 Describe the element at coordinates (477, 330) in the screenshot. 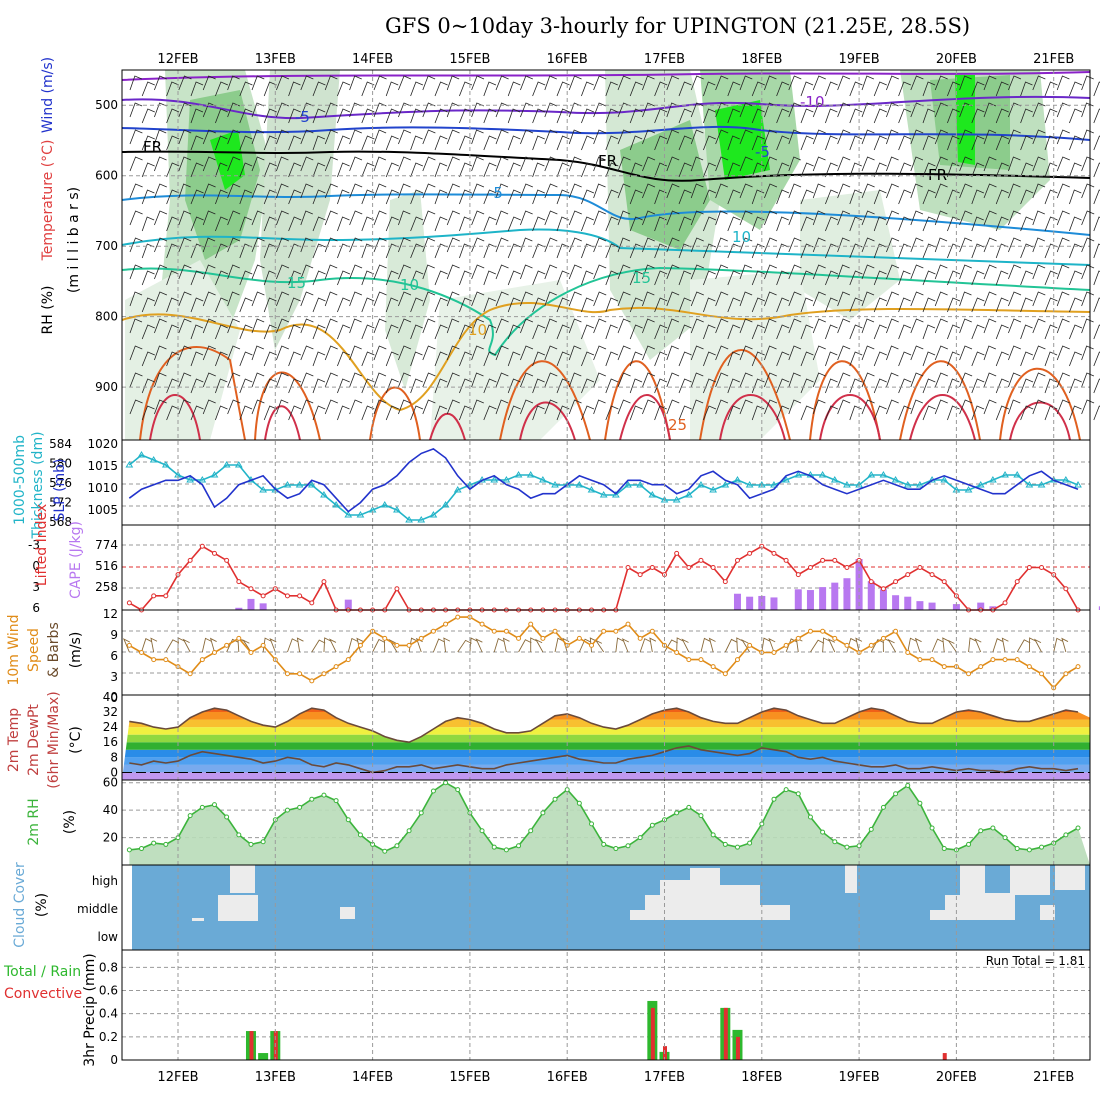

I see `contour-label: 10` at that location.